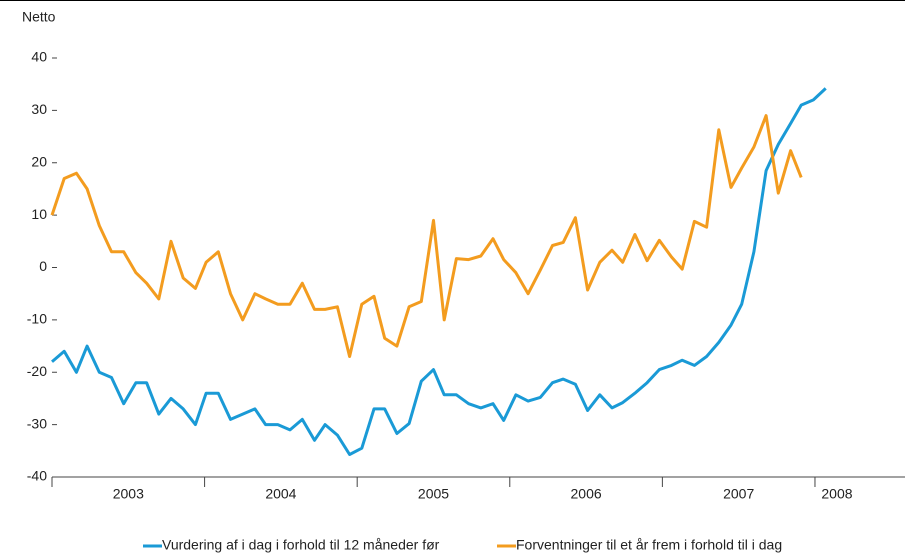 The height and width of the screenshot is (557, 905). What do you see at coordinates (39, 57) in the screenshot?
I see `y-tick-label: 40` at bounding box center [39, 57].